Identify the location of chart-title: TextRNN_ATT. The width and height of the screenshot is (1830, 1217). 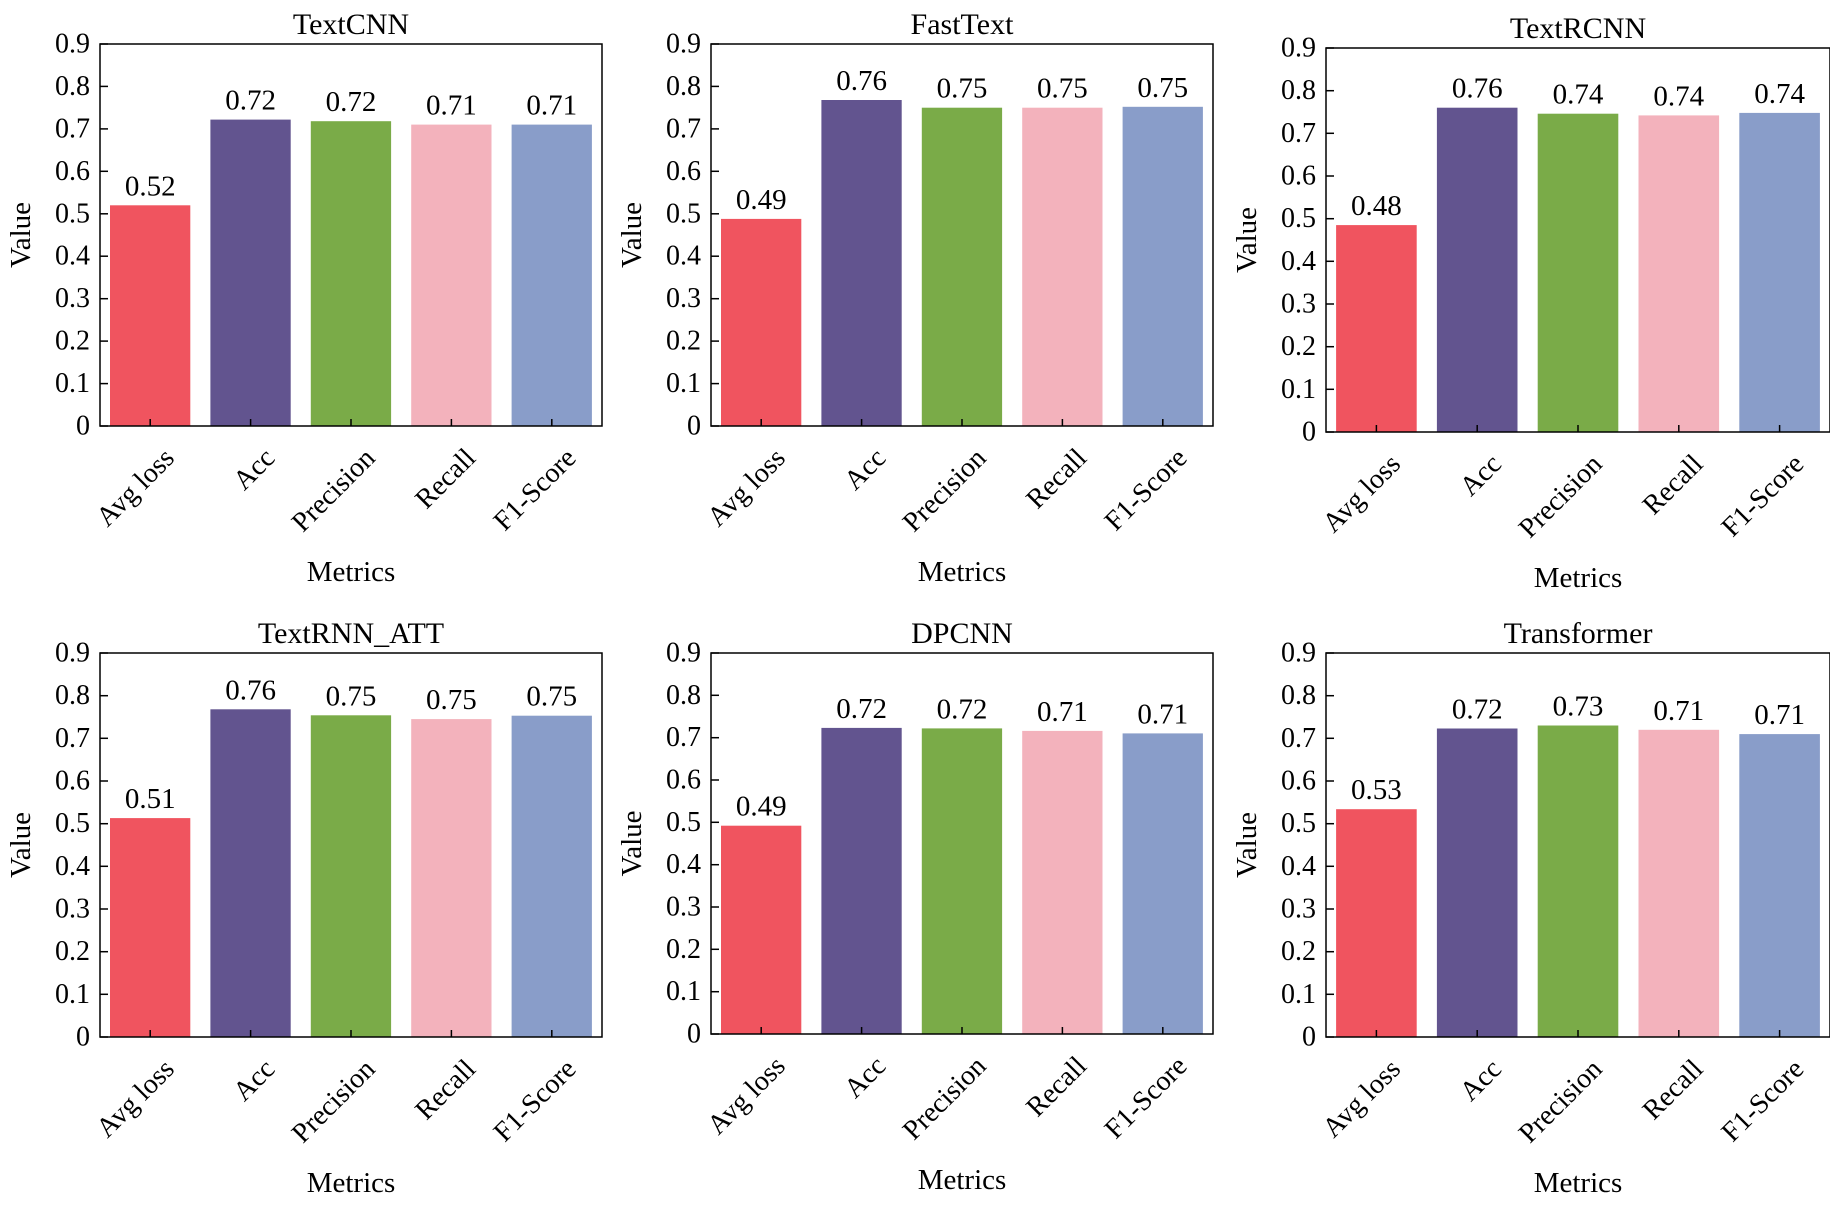
(351, 633).